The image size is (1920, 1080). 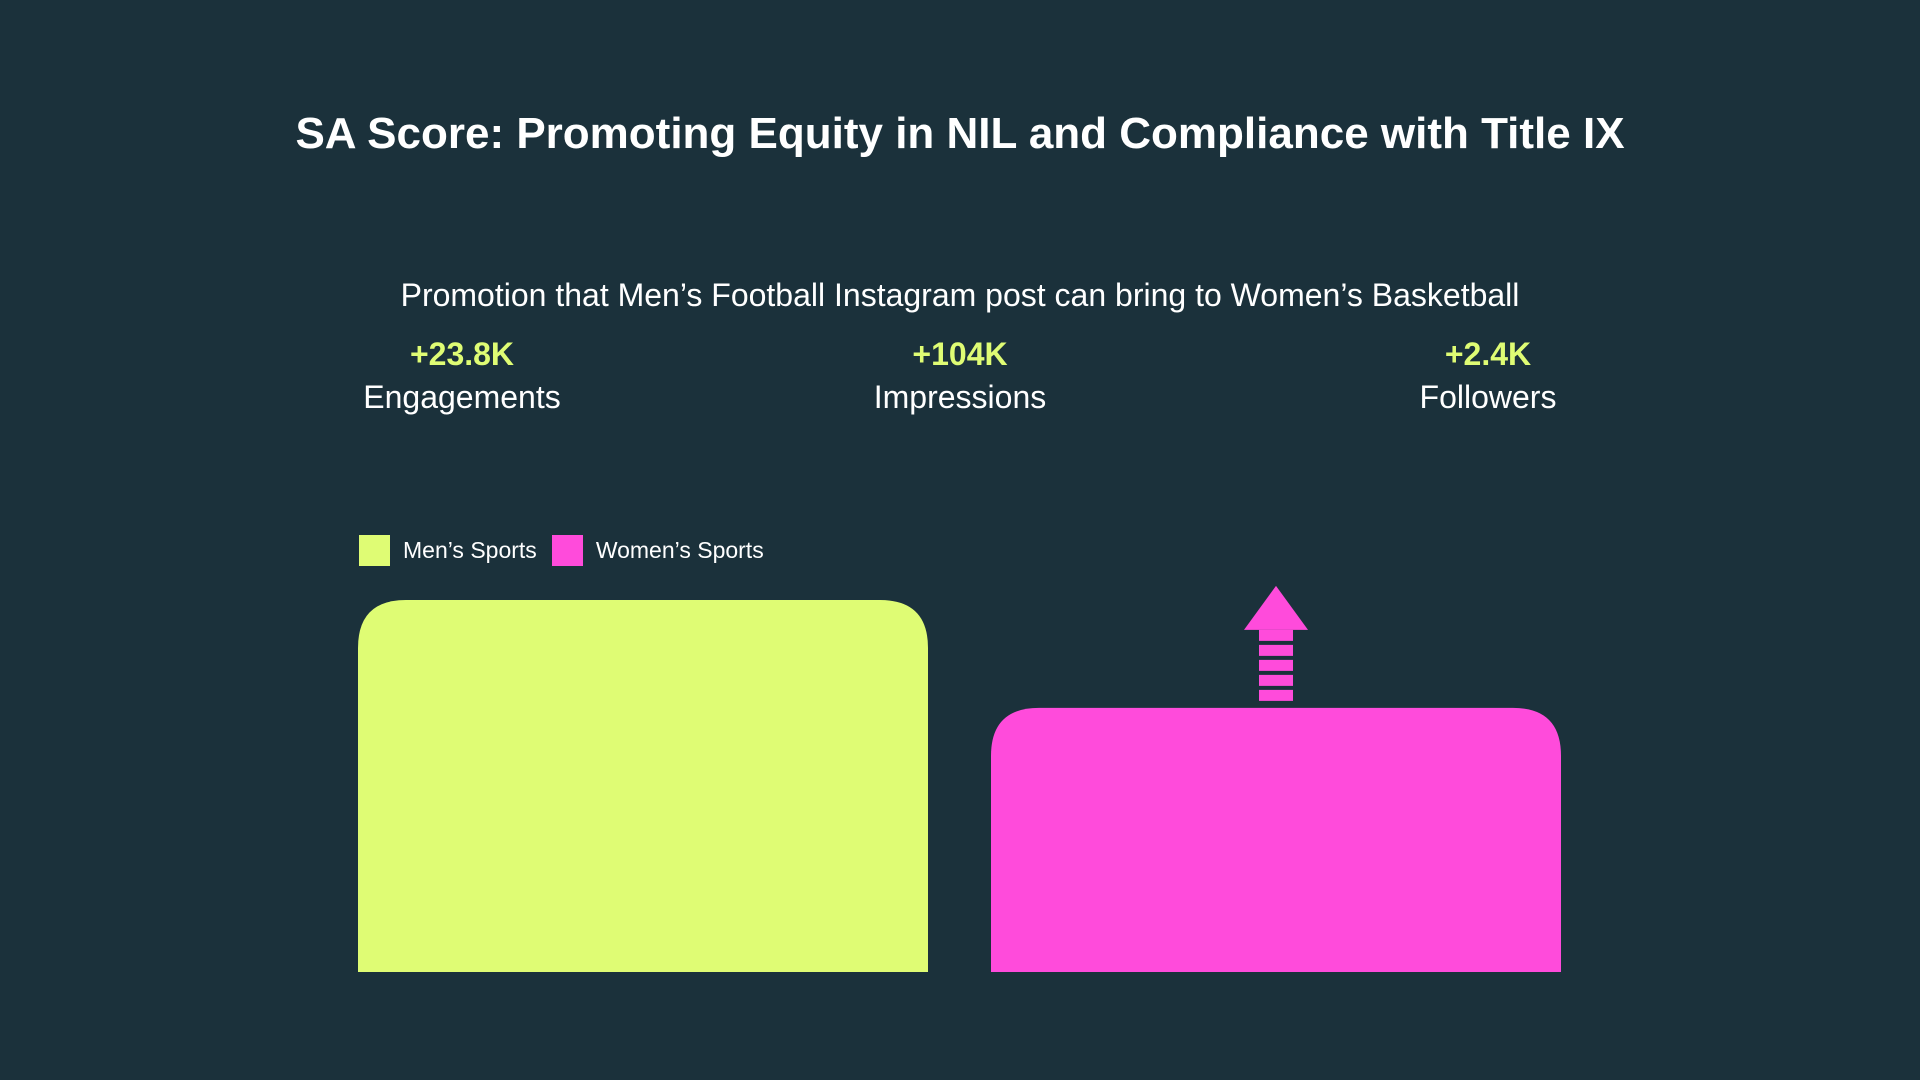 I want to click on stat-label: Engagements, so click(x=462, y=397).